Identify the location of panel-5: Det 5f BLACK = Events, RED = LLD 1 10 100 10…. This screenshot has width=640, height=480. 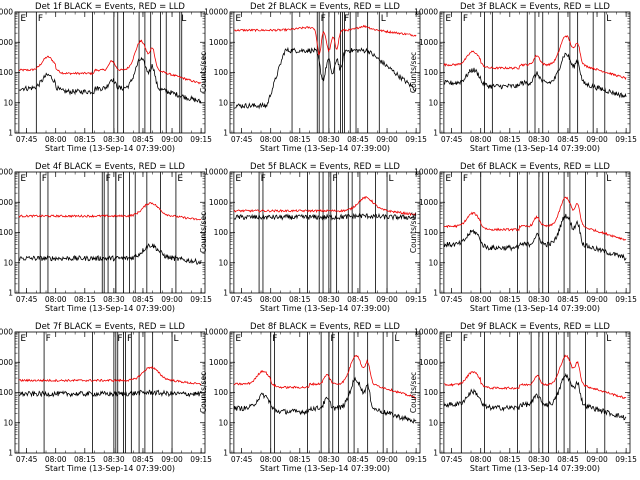
(313, 237).